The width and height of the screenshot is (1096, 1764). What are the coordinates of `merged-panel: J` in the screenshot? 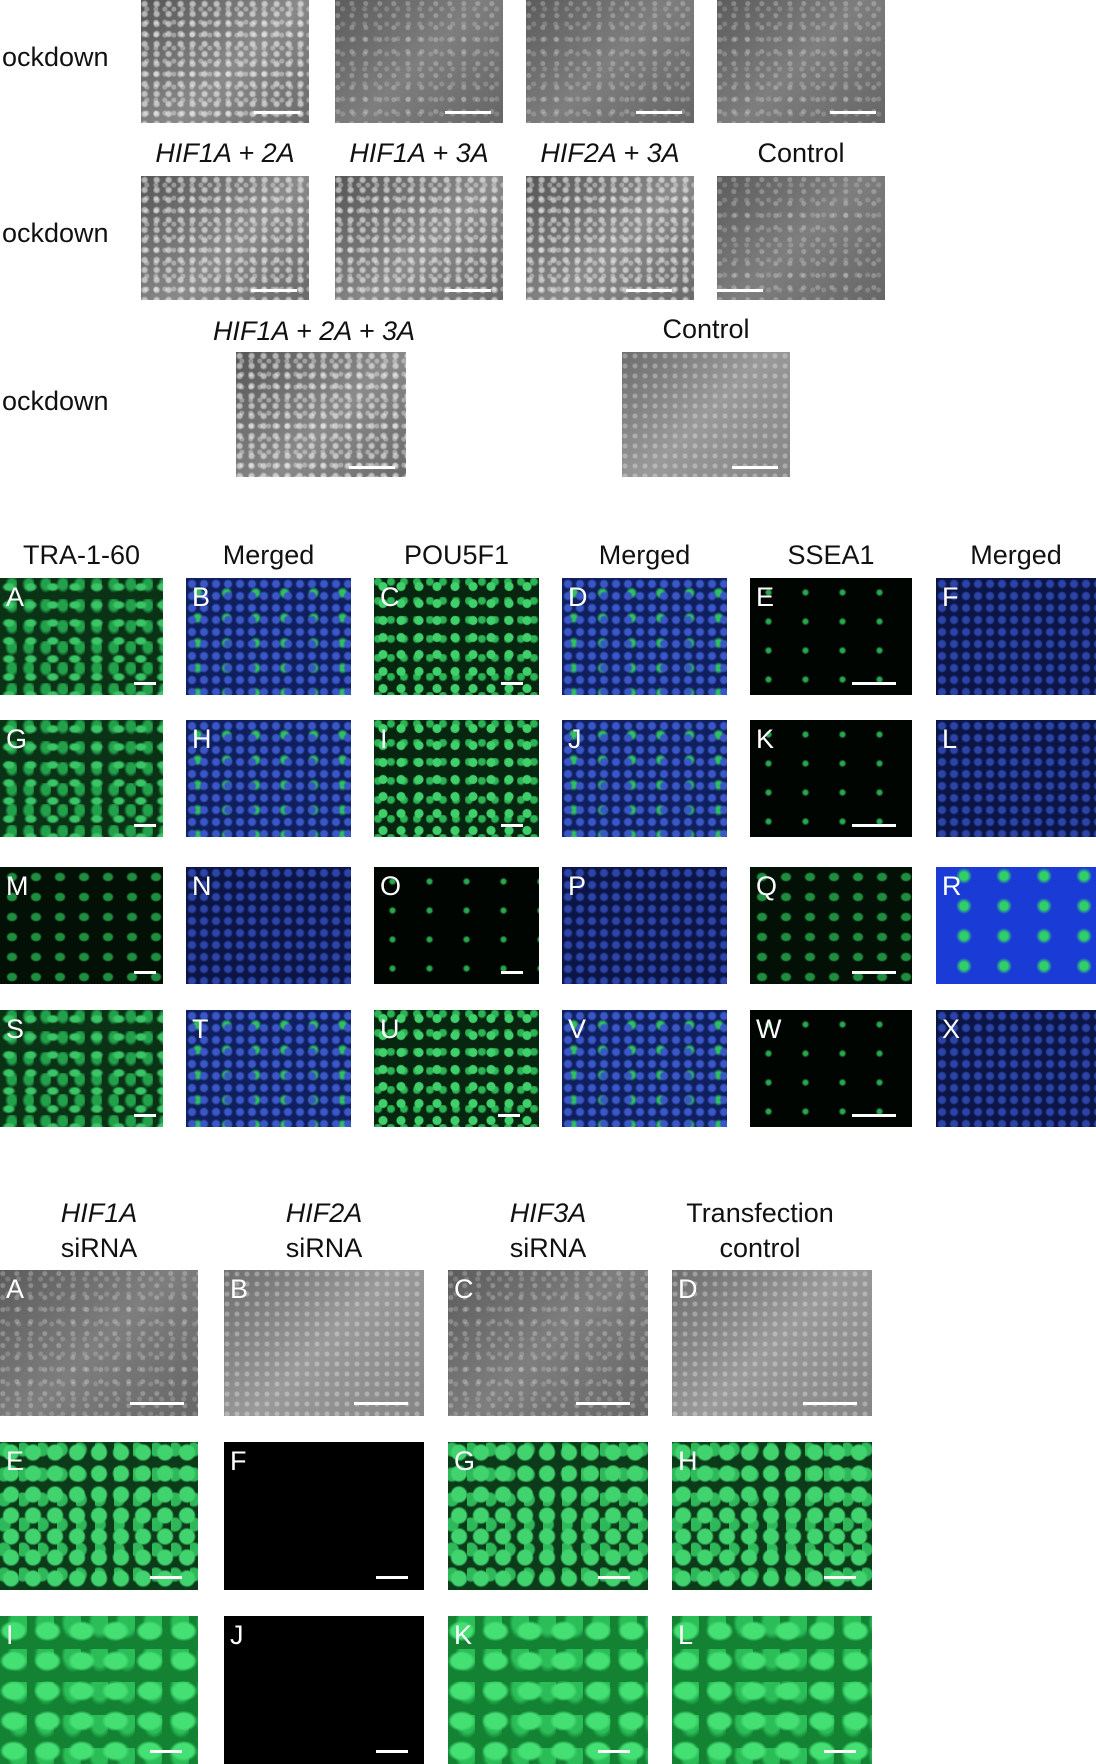 It's located at (644, 778).